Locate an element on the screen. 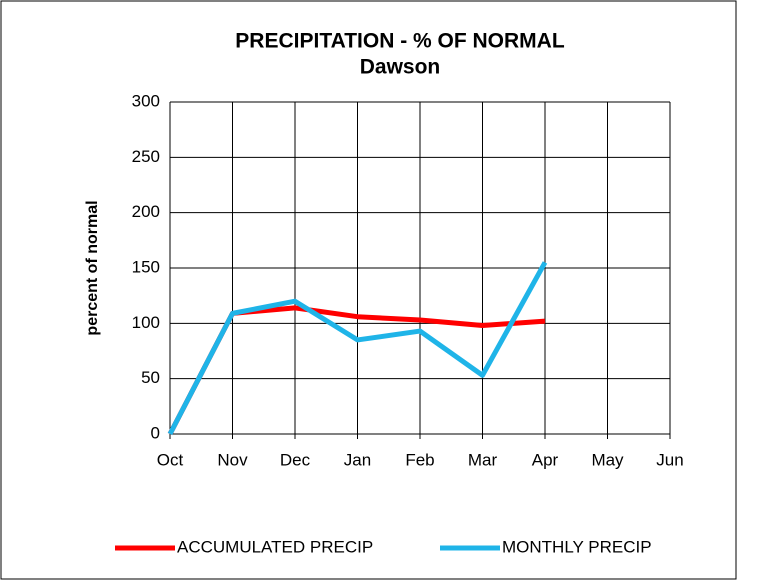 This screenshot has width=770, height=581. x-tick-label: Dec is located at coordinates (295, 459).